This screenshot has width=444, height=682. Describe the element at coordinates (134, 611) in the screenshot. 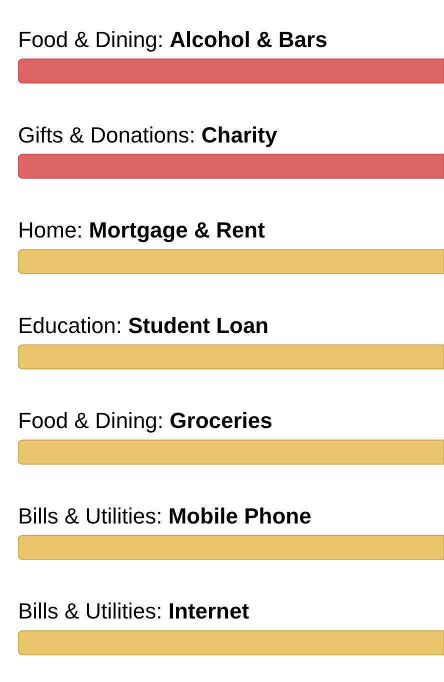

I see `y-tick-label: Bills & Utilities: Internet` at that location.